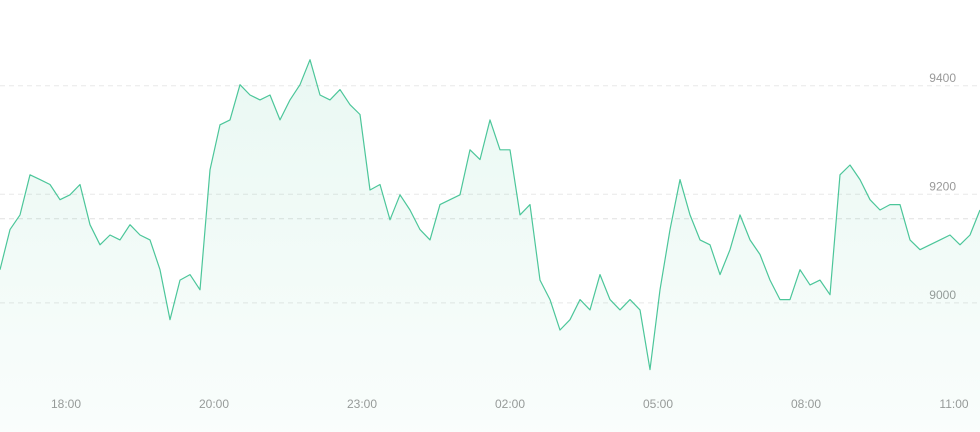 This screenshot has height=432, width=980. Describe the element at coordinates (942, 78) in the screenshot. I see `y-tick-label: 9400` at that location.